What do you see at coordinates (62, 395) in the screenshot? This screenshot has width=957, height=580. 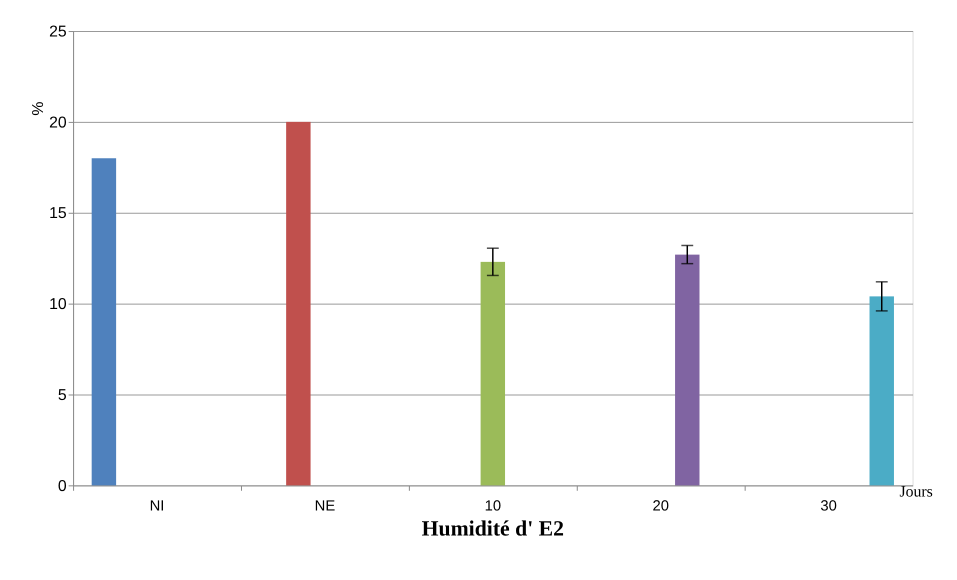 I see `y-tick-label: 5` at bounding box center [62, 395].